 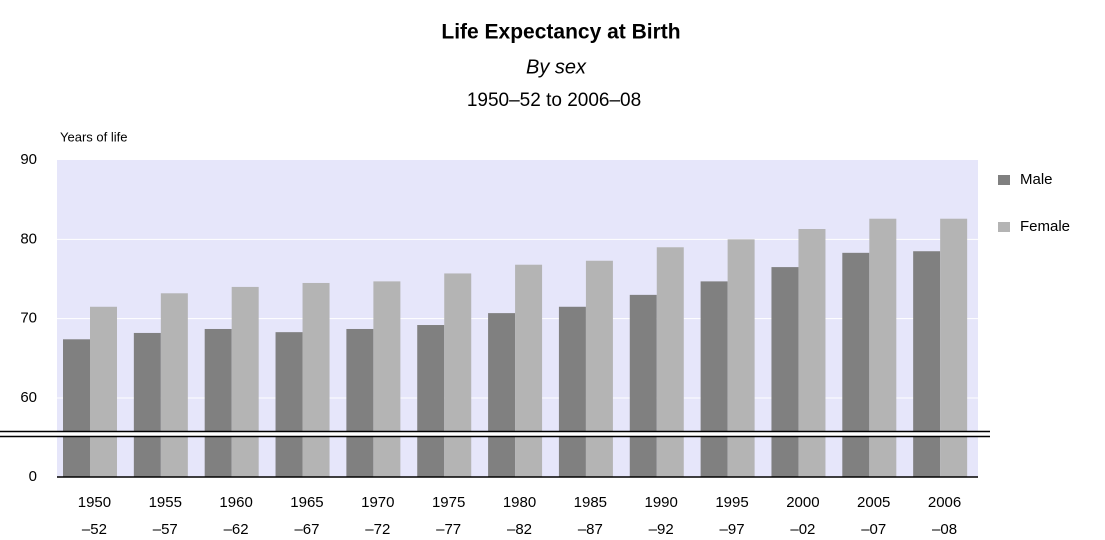 I want to click on x-tick-label: –07, so click(x=873, y=529).